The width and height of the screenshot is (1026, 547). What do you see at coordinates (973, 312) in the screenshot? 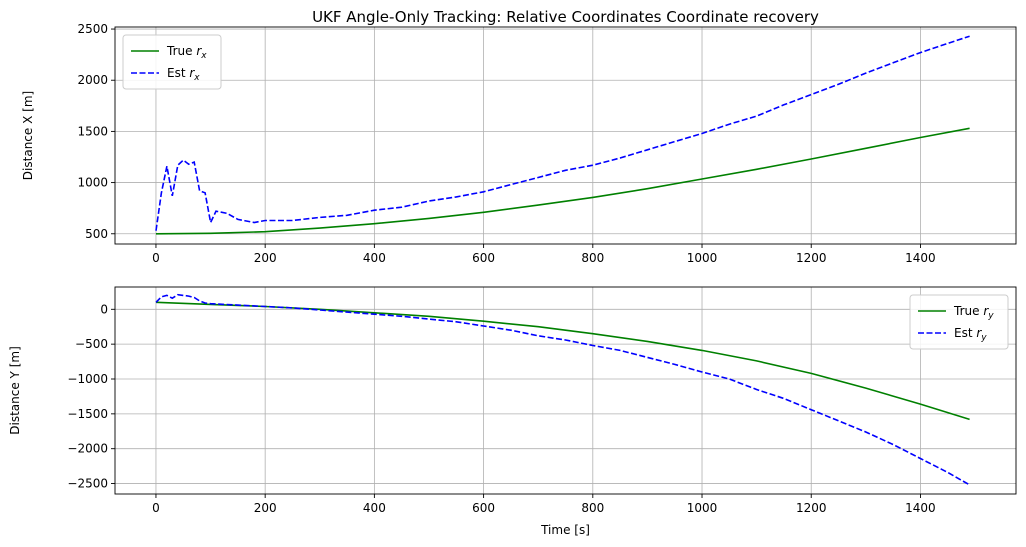
I see `legend-label: True ry` at bounding box center [973, 312].